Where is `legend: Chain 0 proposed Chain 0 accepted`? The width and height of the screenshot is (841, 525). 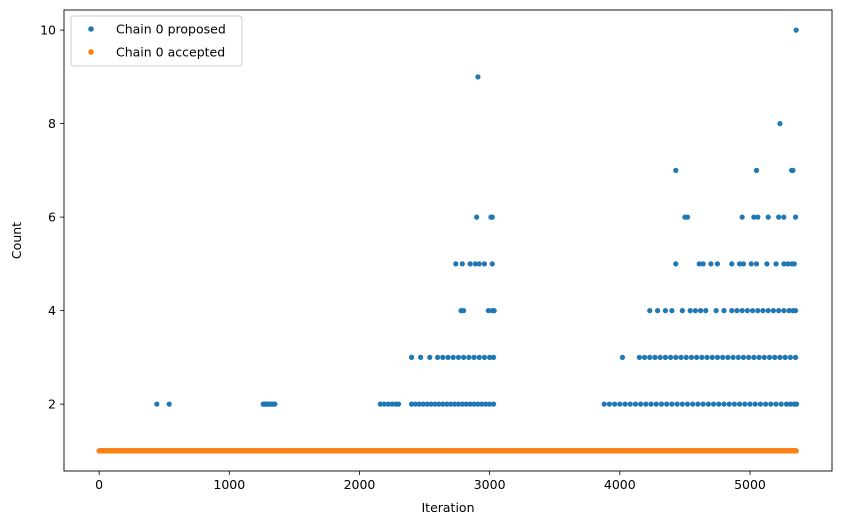
legend: Chain 0 proposed Chain 0 accepted is located at coordinates (156, 41).